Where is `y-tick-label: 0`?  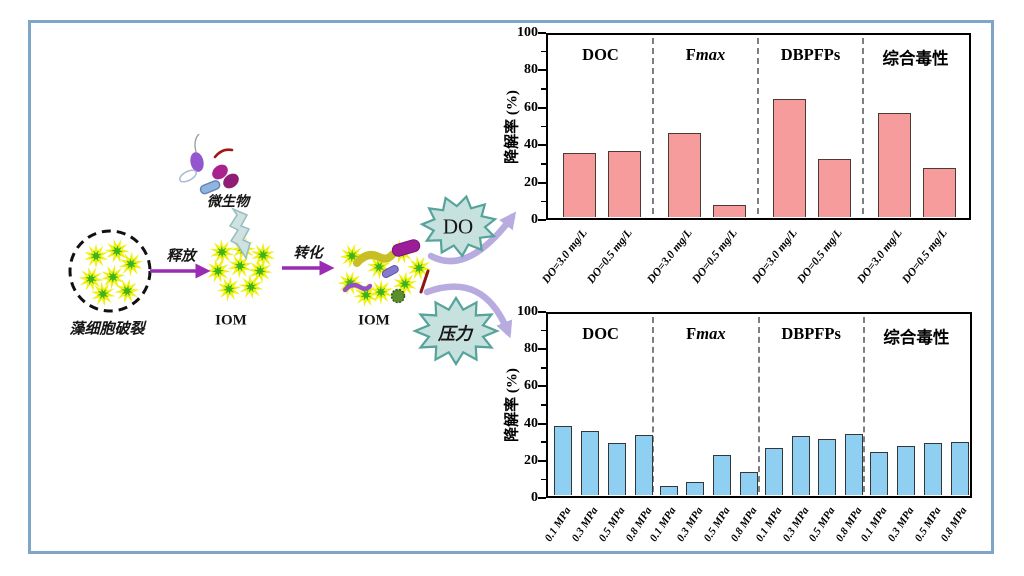
y-tick-label: 0 is located at coordinates (534, 219).